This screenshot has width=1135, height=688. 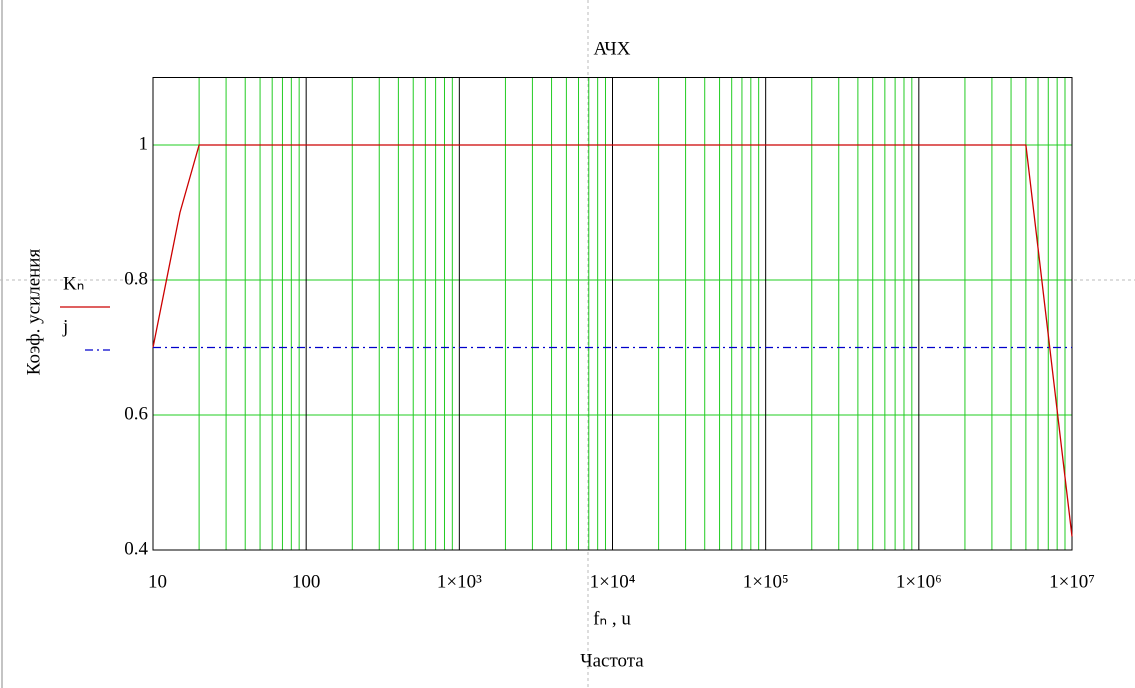 I want to click on x-tick-label: 1×10⁴, so click(x=613, y=581).